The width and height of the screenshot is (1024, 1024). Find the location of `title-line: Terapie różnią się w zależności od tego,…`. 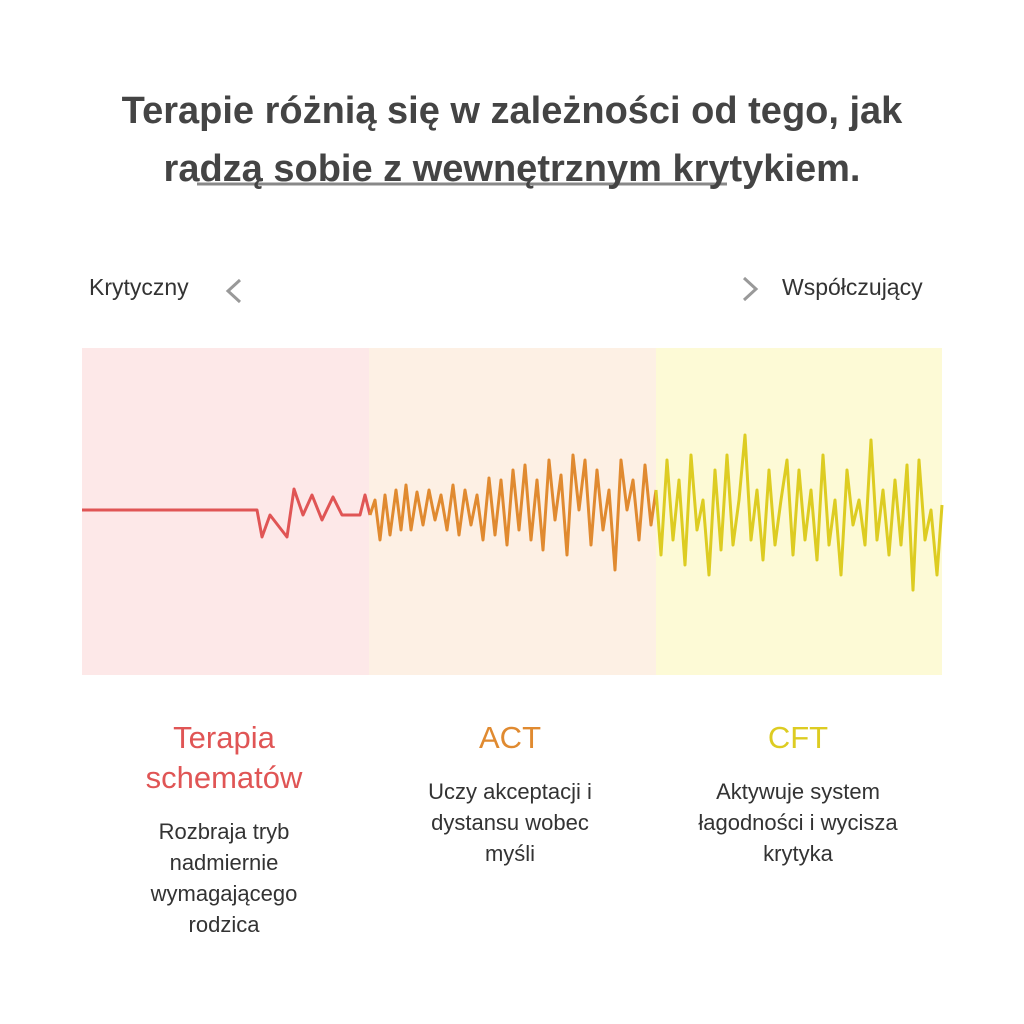

title-line: Terapie różnią się w zależności od tego,… is located at coordinates (512, 111).